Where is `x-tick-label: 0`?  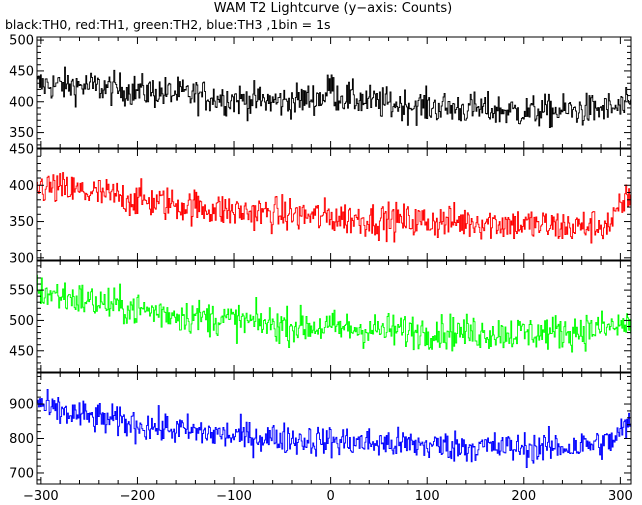 x-tick-label: 0 is located at coordinates (330, 496).